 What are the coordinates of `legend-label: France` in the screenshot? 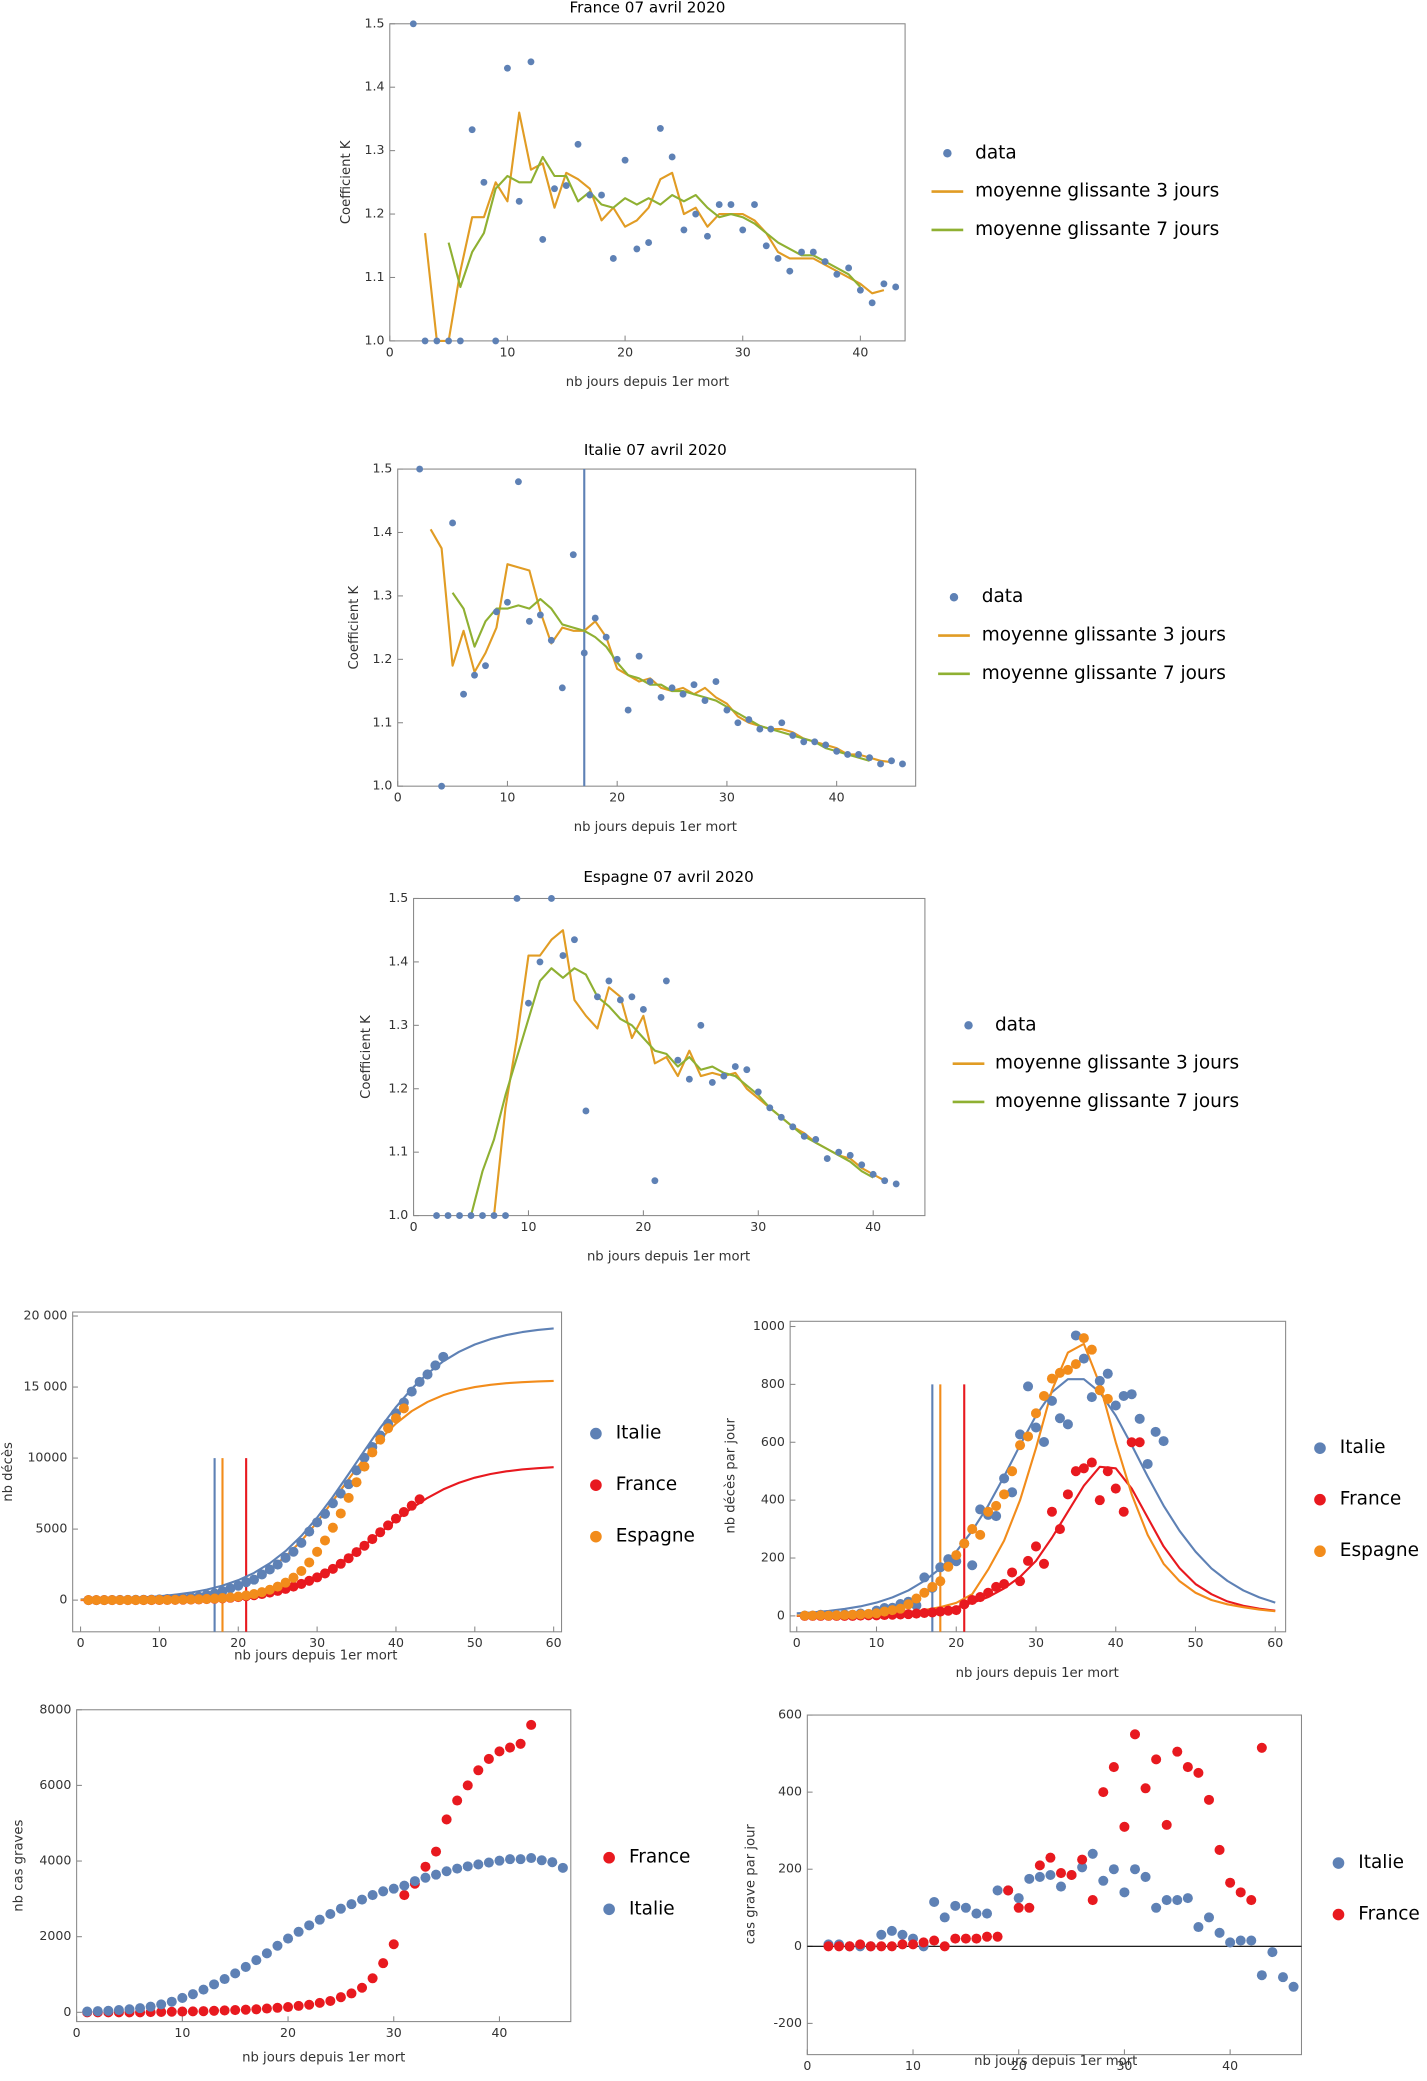 It's located at (646, 1484).